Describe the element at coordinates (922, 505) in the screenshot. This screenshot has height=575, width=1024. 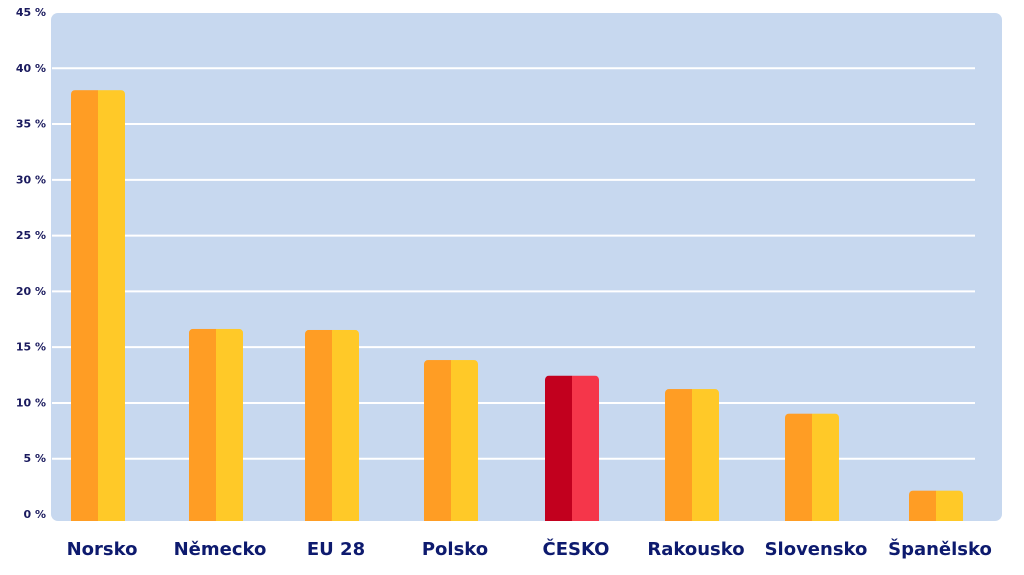
I see `bar-left-half--pan-lsko` at that location.